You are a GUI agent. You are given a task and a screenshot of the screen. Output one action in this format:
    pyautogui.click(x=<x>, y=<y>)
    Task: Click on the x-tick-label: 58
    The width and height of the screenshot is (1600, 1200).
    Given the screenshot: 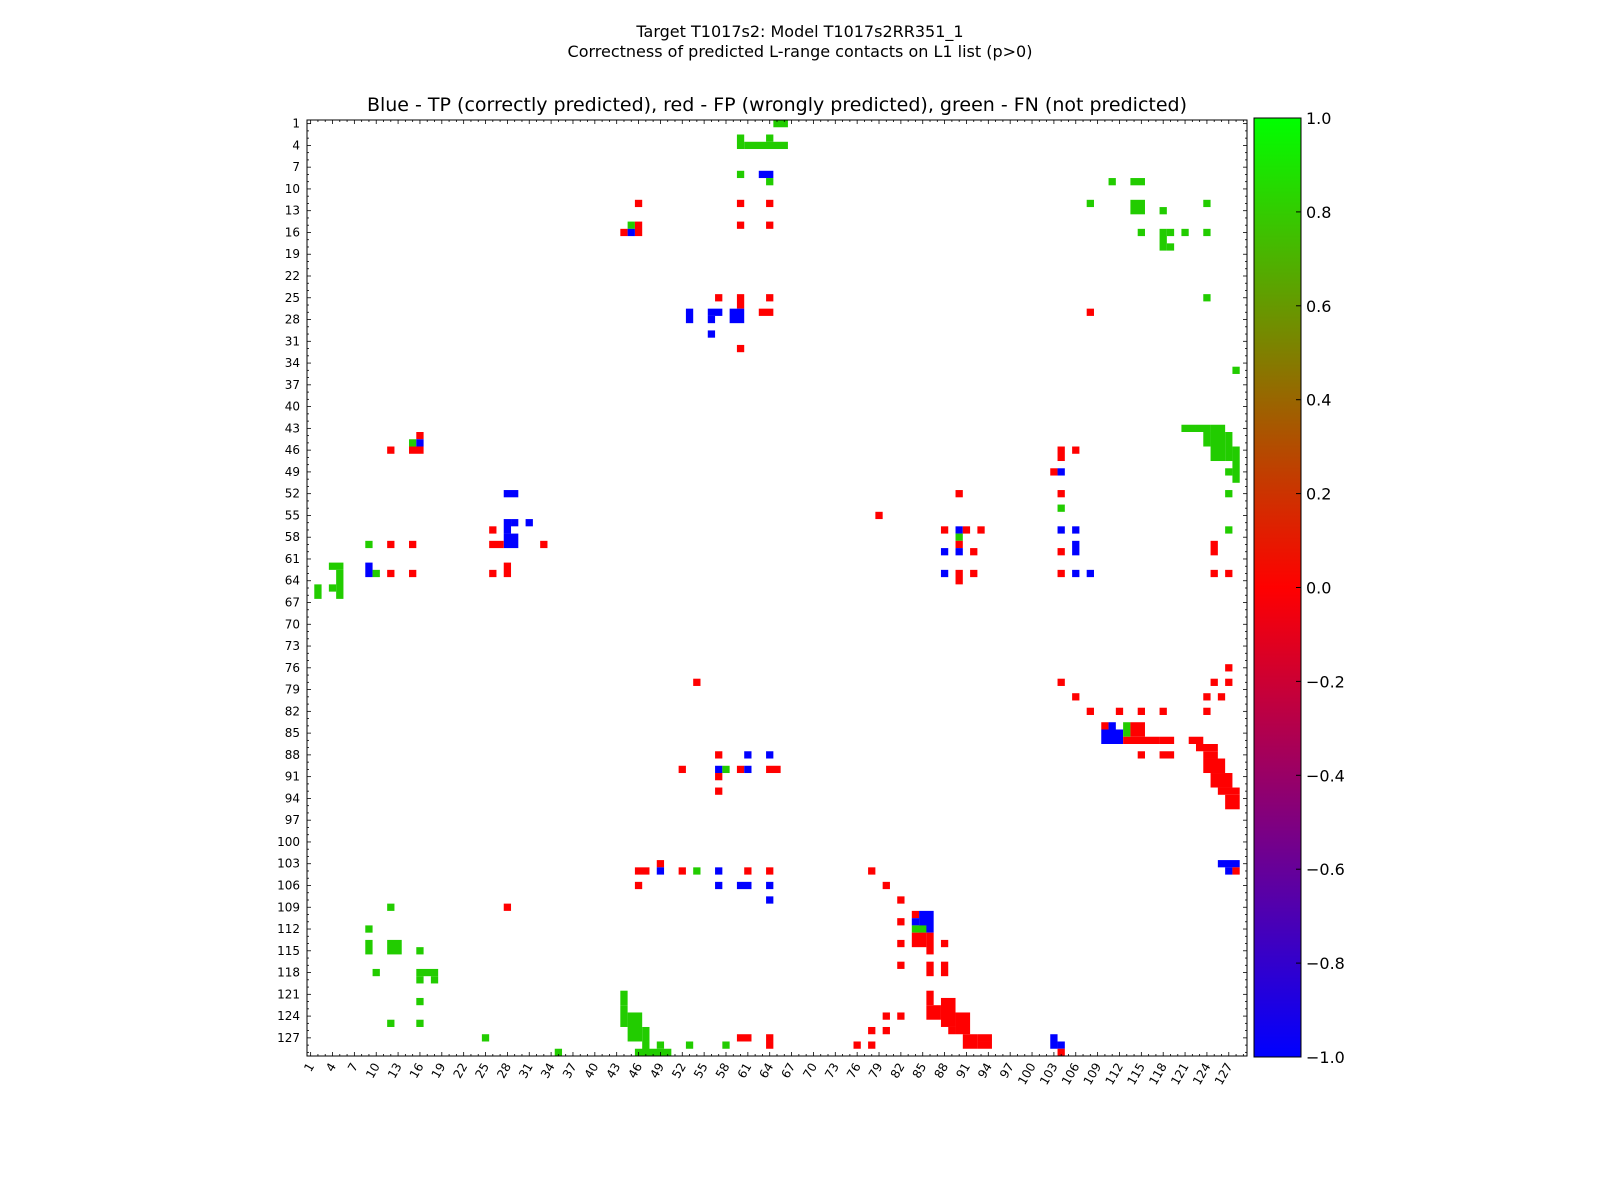 What is the action you would take?
    pyautogui.click(x=723, y=1071)
    